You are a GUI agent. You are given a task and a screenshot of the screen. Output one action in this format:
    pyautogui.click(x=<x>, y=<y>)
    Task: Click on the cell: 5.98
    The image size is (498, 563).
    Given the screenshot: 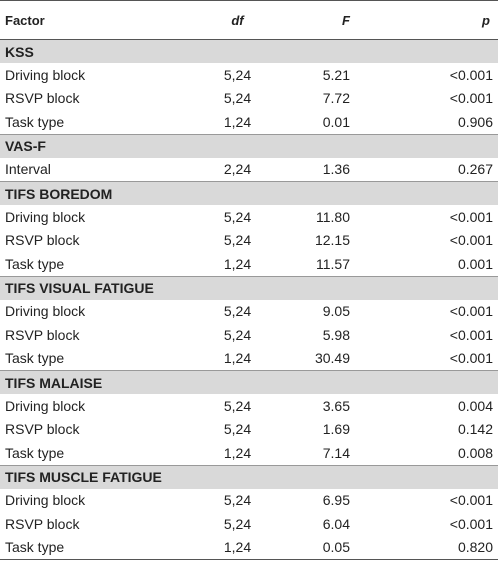 What is the action you would take?
    pyautogui.click(x=336, y=334)
    